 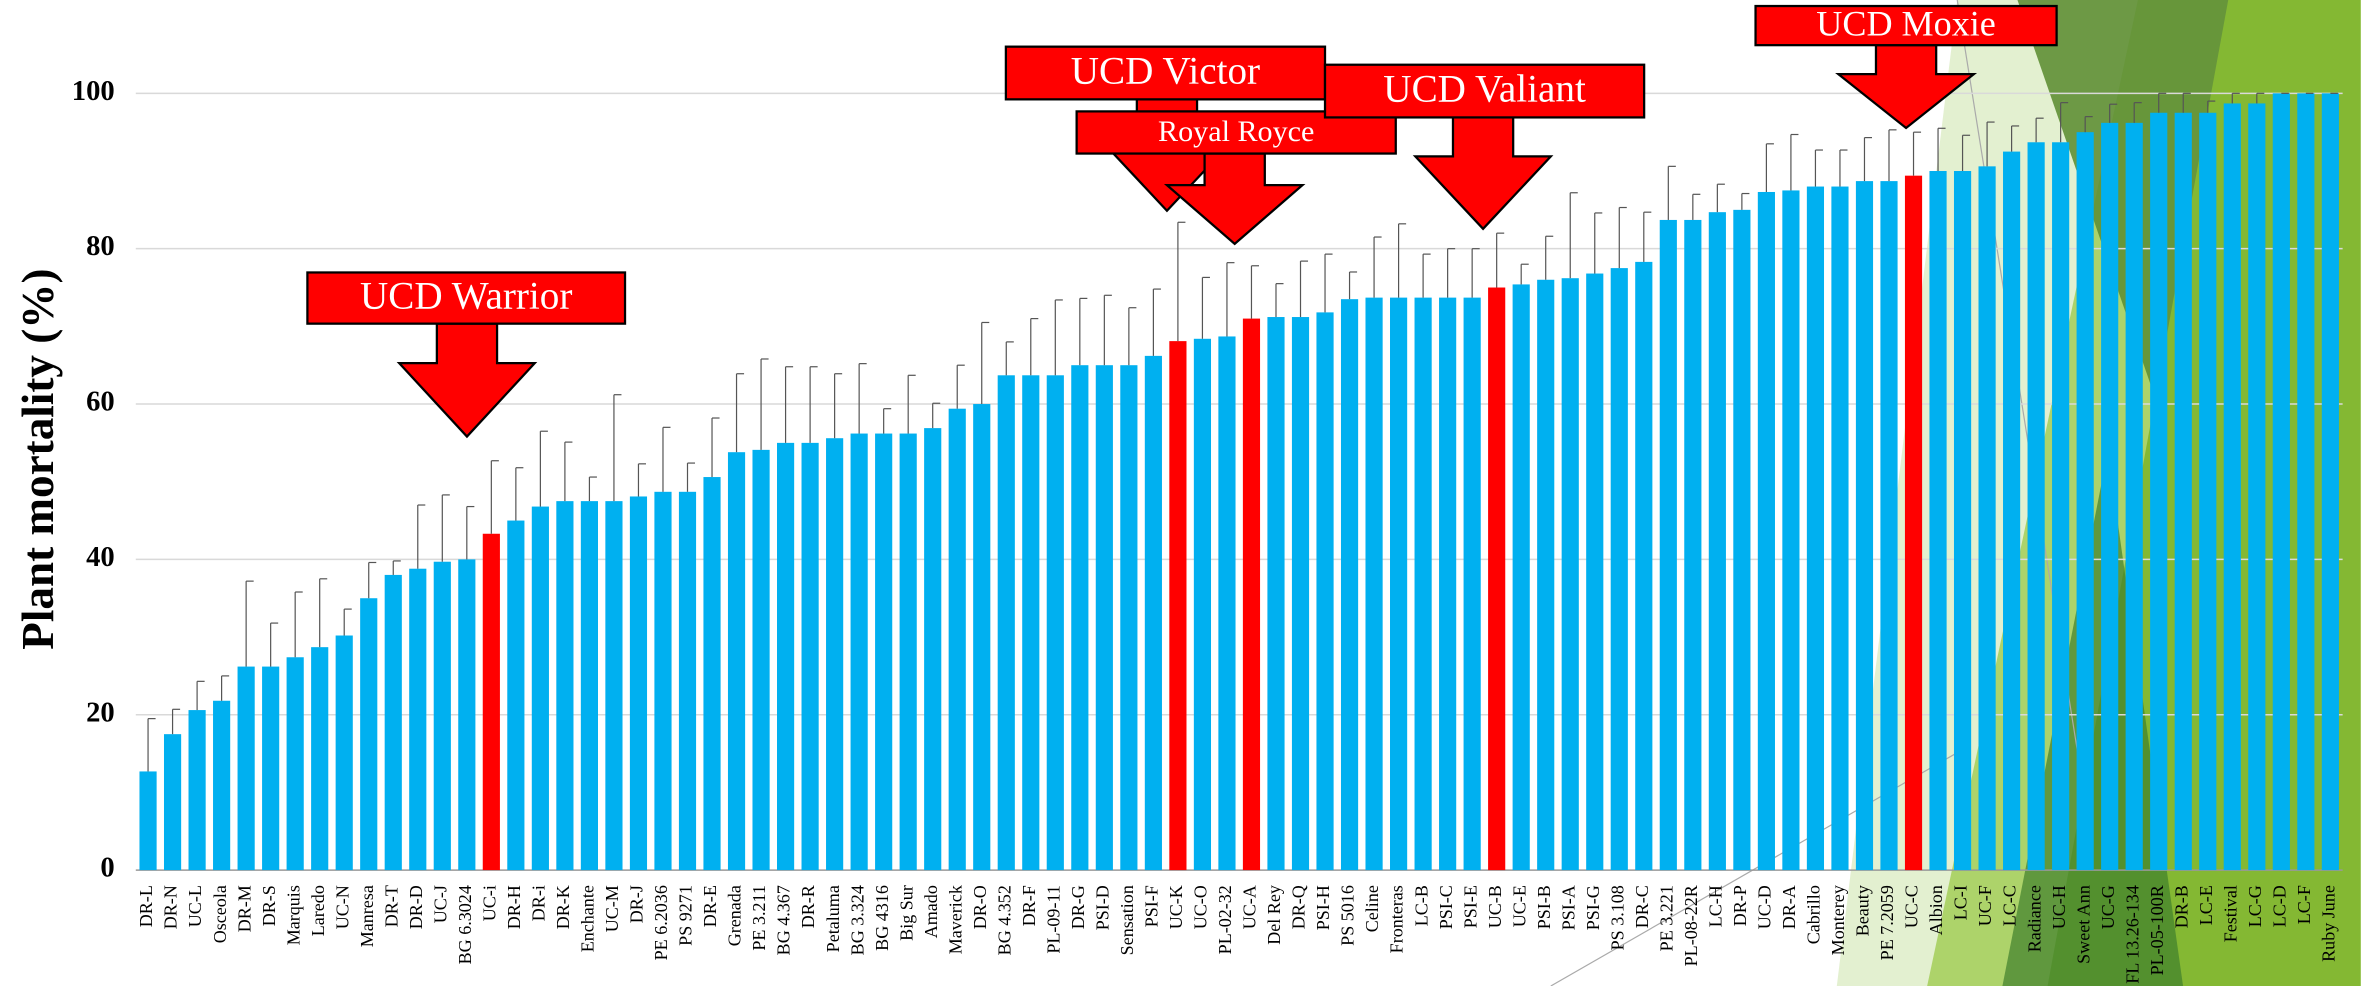 What do you see at coordinates (1715, 906) in the screenshot?
I see `x-tick-label: LC-H` at bounding box center [1715, 906].